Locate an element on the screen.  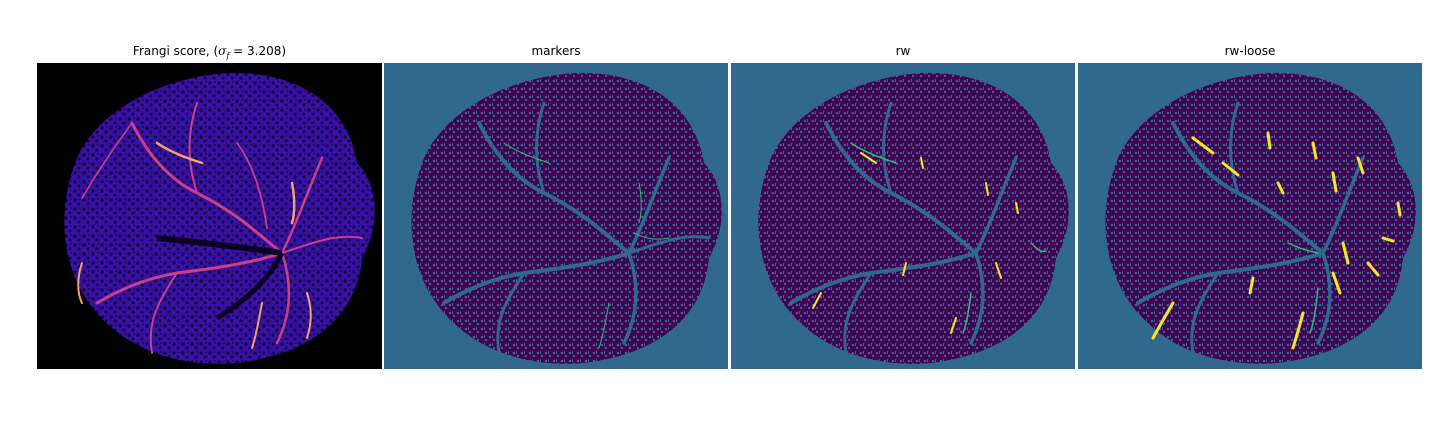
rw-title: rw is located at coordinates (903, 51).